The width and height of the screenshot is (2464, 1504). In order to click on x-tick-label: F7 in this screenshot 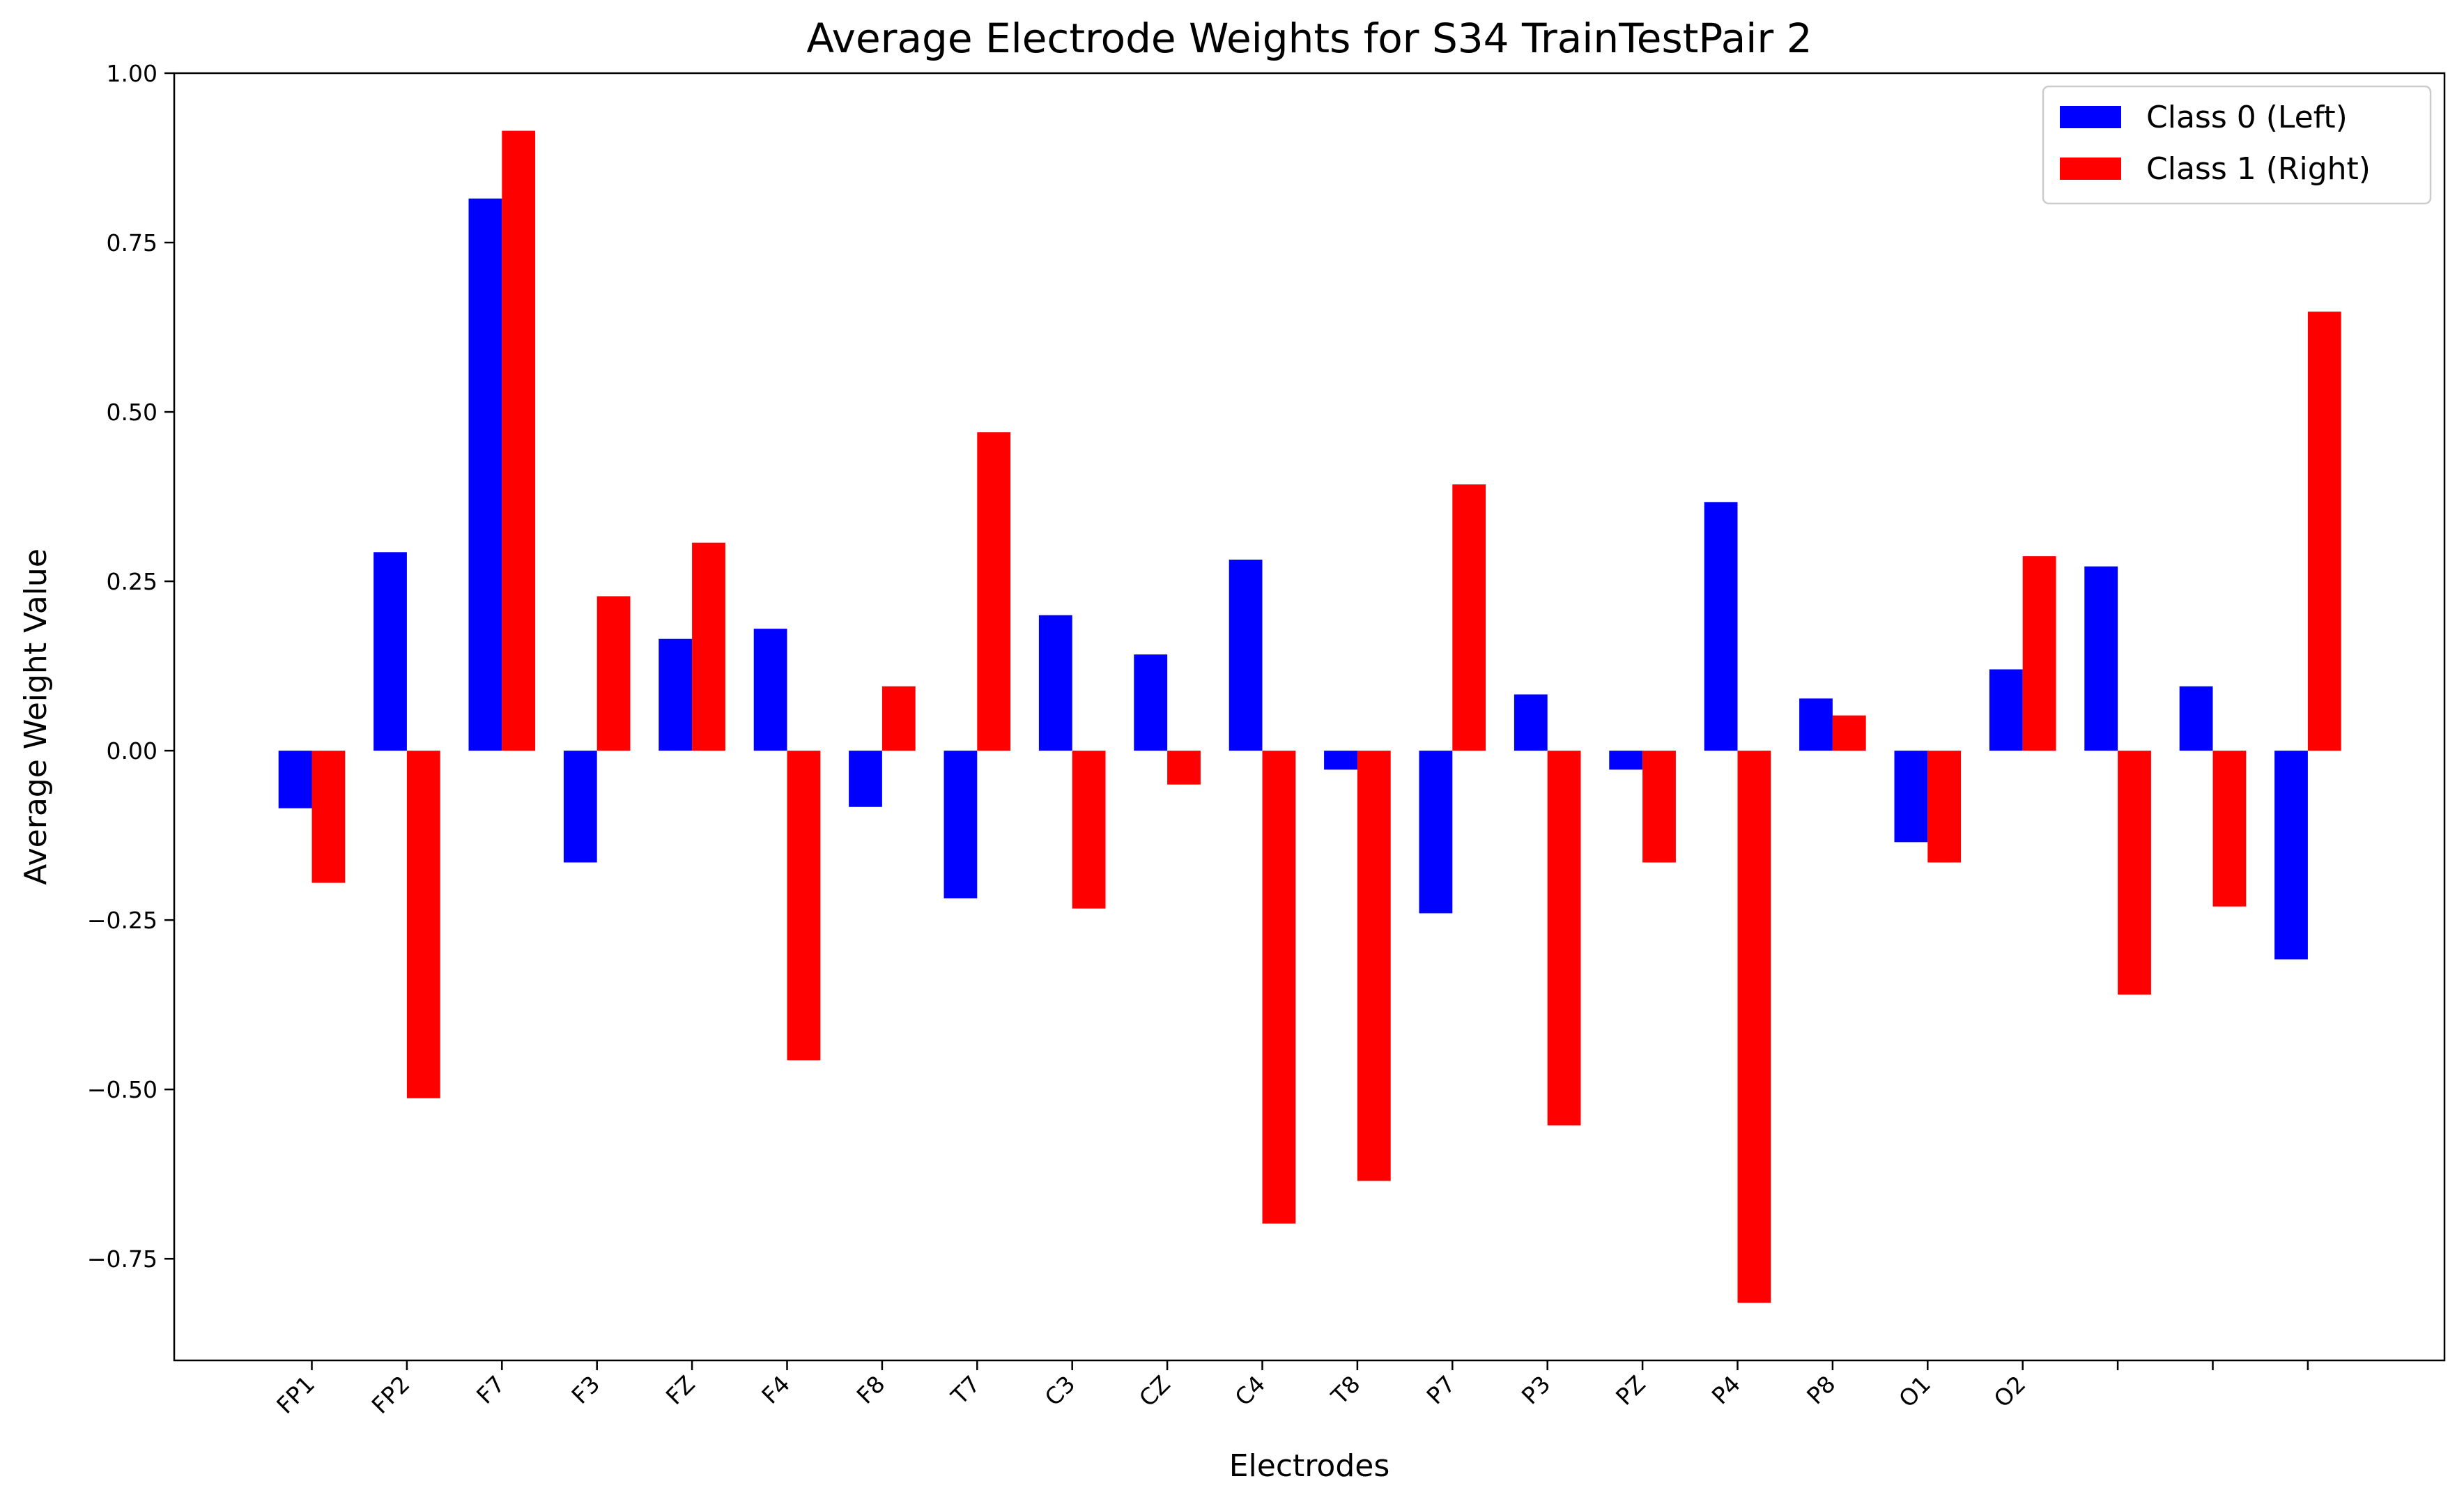, I will do `click(490, 1389)`.